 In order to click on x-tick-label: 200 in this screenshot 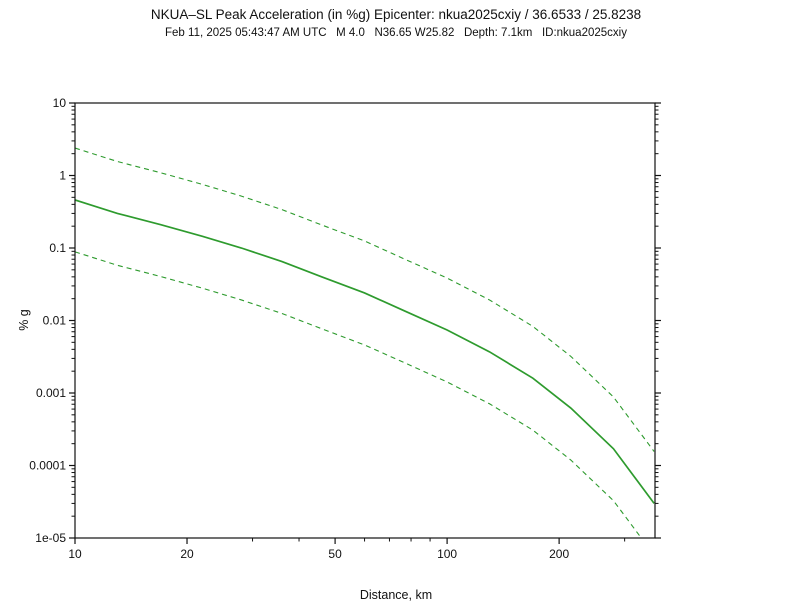, I will do `click(559, 554)`.